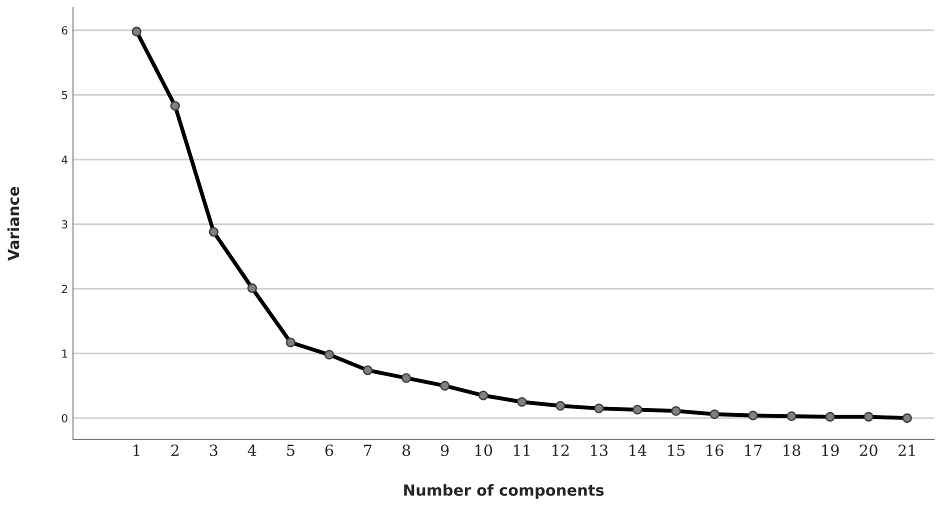 The width and height of the screenshot is (936, 508). What do you see at coordinates (504, 491) in the screenshot?
I see `x-axis-title: Number of components` at bounding box center [504, 491].